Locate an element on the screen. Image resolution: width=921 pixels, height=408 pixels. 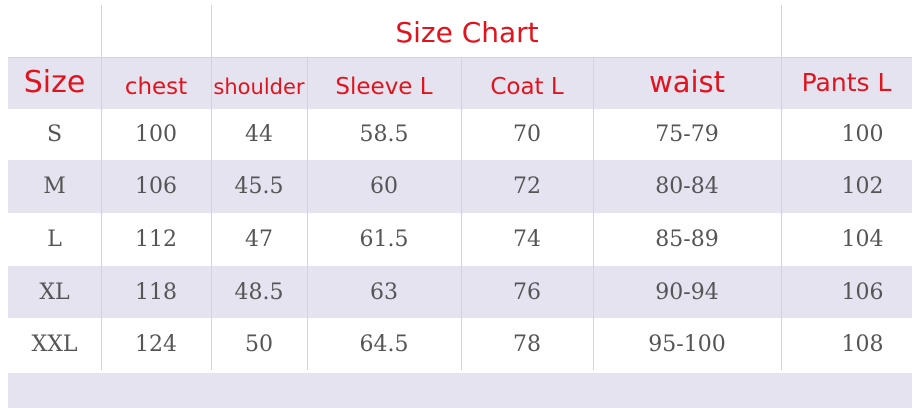
table-cell: 70 is located at coordinates (527, 134).